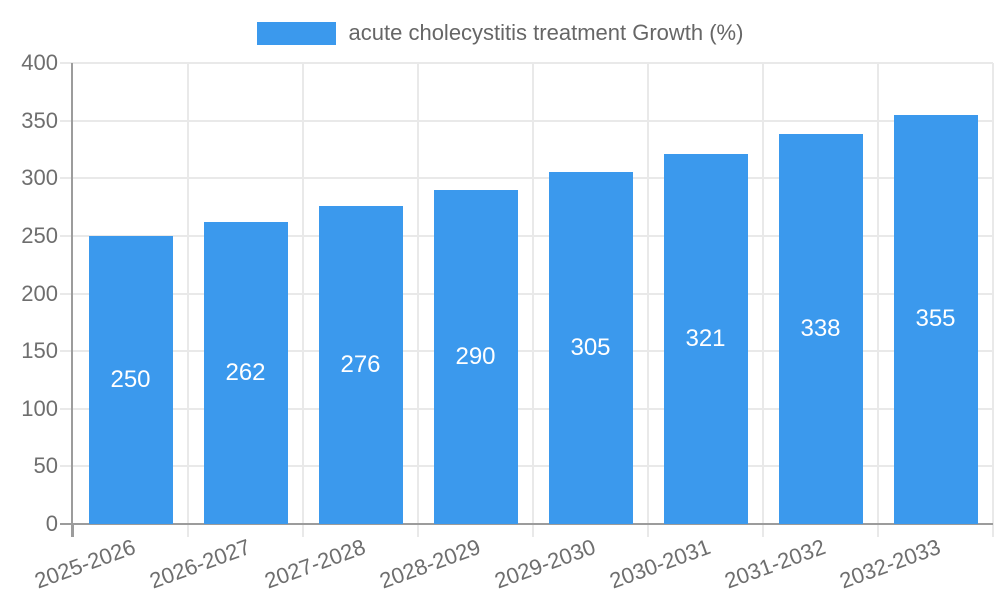  I want to click on bar-value-label: 250, so click(130, 379).